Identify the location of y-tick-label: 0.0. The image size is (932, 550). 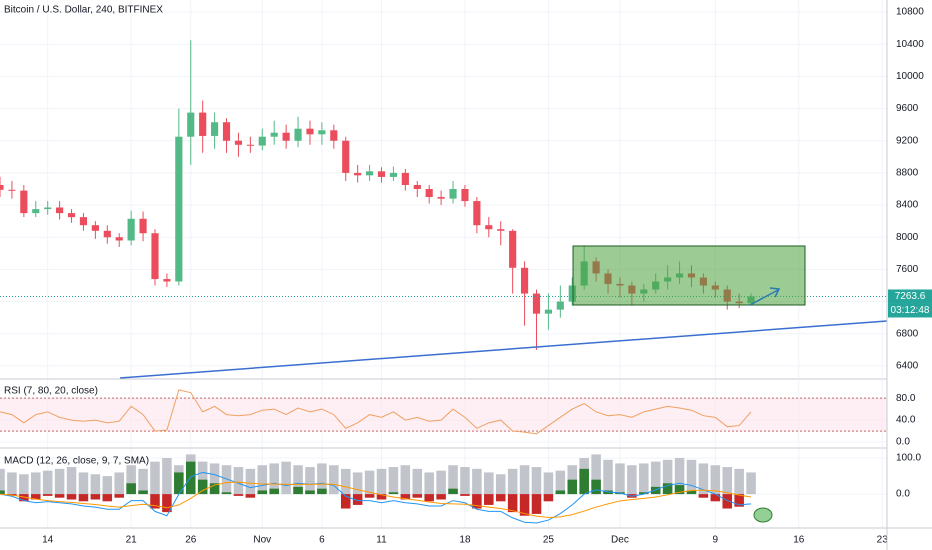
(903, 494).